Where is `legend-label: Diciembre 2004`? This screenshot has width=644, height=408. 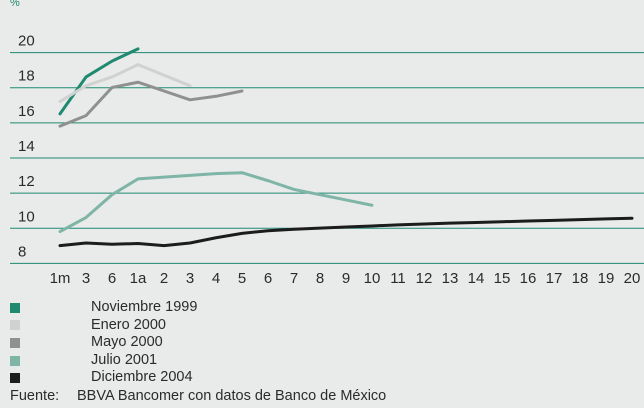 legend-label: Diciembre 2004 is located at coordinates (142, 377).